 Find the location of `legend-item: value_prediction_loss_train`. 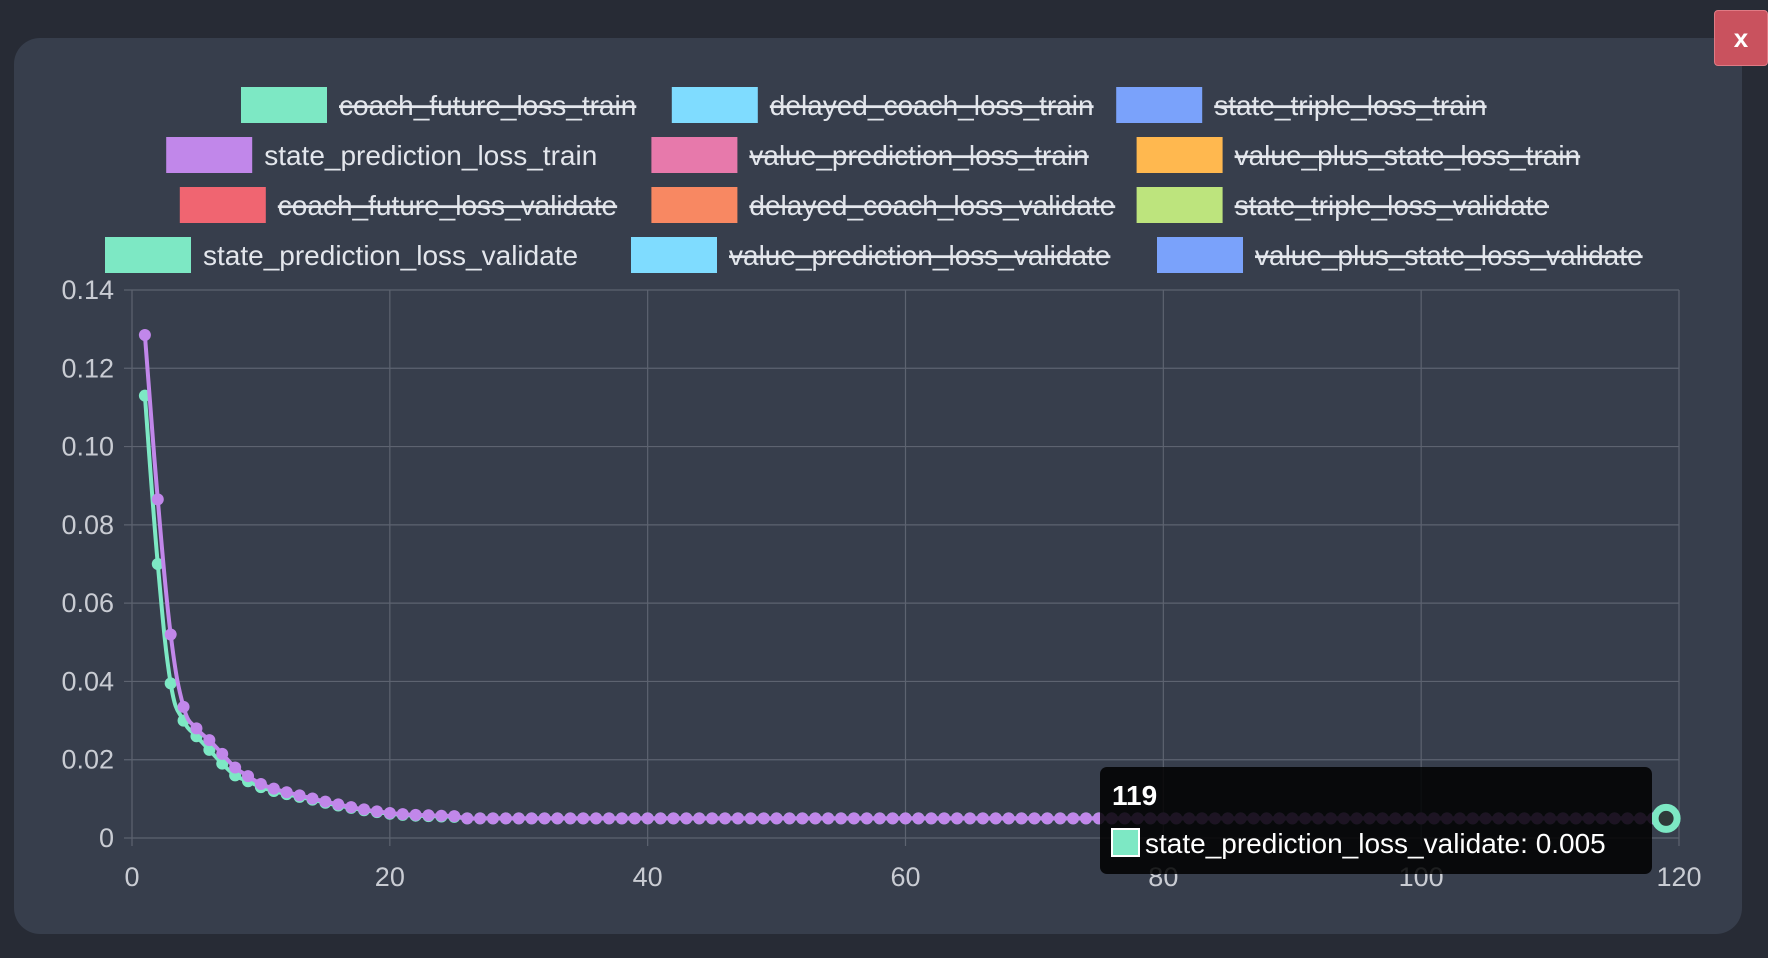

legend-item: value_prediction_loss_train is located at coordinates (869, 155).